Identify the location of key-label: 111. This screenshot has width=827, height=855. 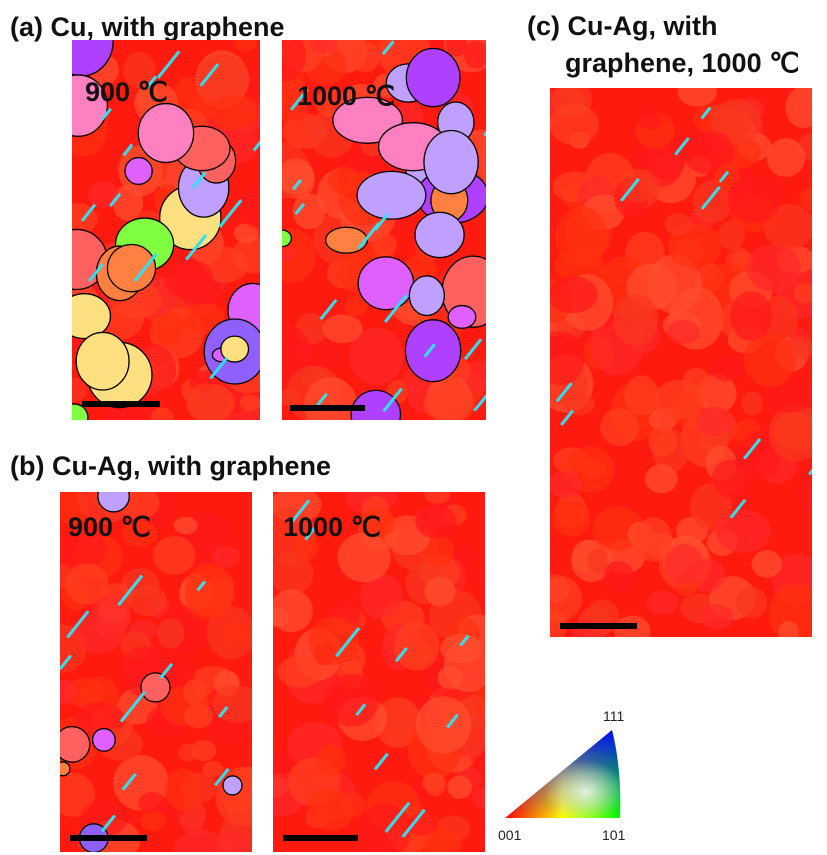
(613, 716).